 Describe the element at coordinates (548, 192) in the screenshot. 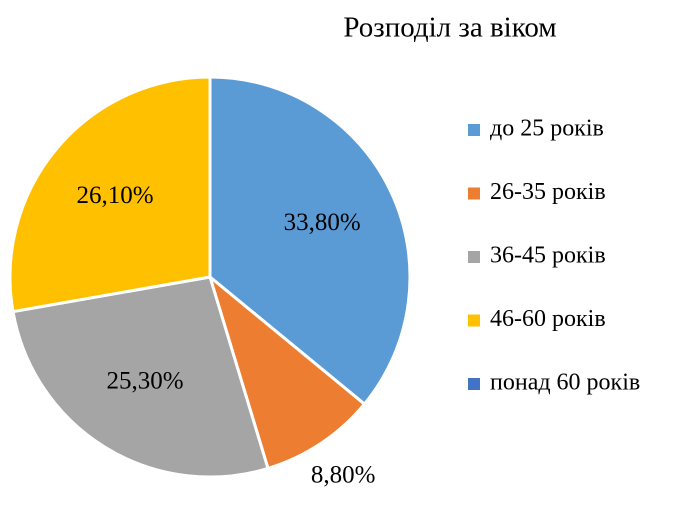

I see `legend-label: 26-35 років` at that location.